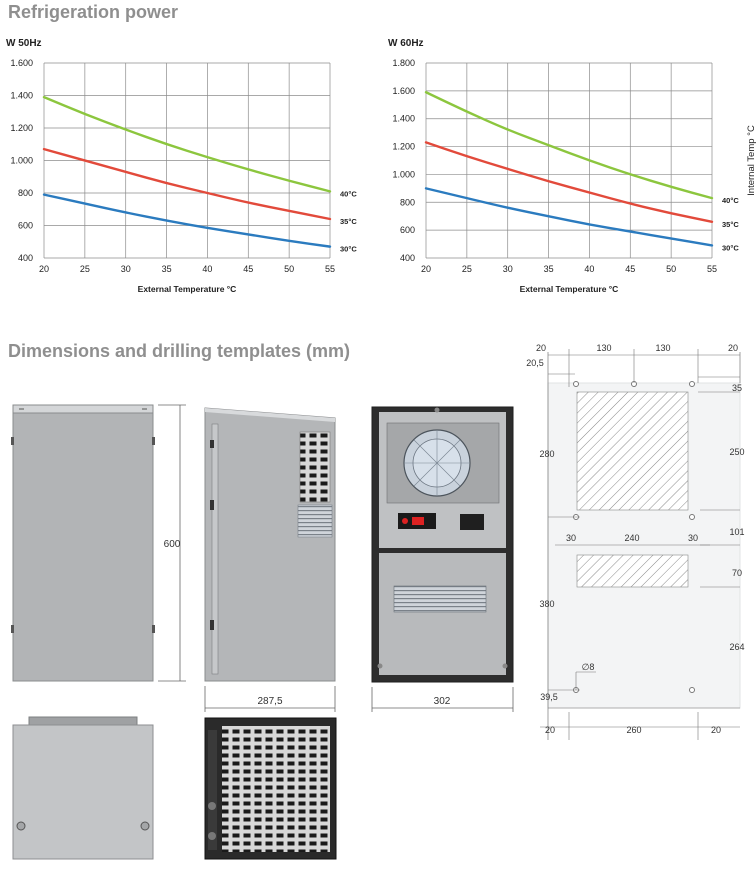  What do you see at coordinates (403, 119) in the screenshot?
I see `chart-1-ytick-5: 1.400` at bounding box center [403, 119].